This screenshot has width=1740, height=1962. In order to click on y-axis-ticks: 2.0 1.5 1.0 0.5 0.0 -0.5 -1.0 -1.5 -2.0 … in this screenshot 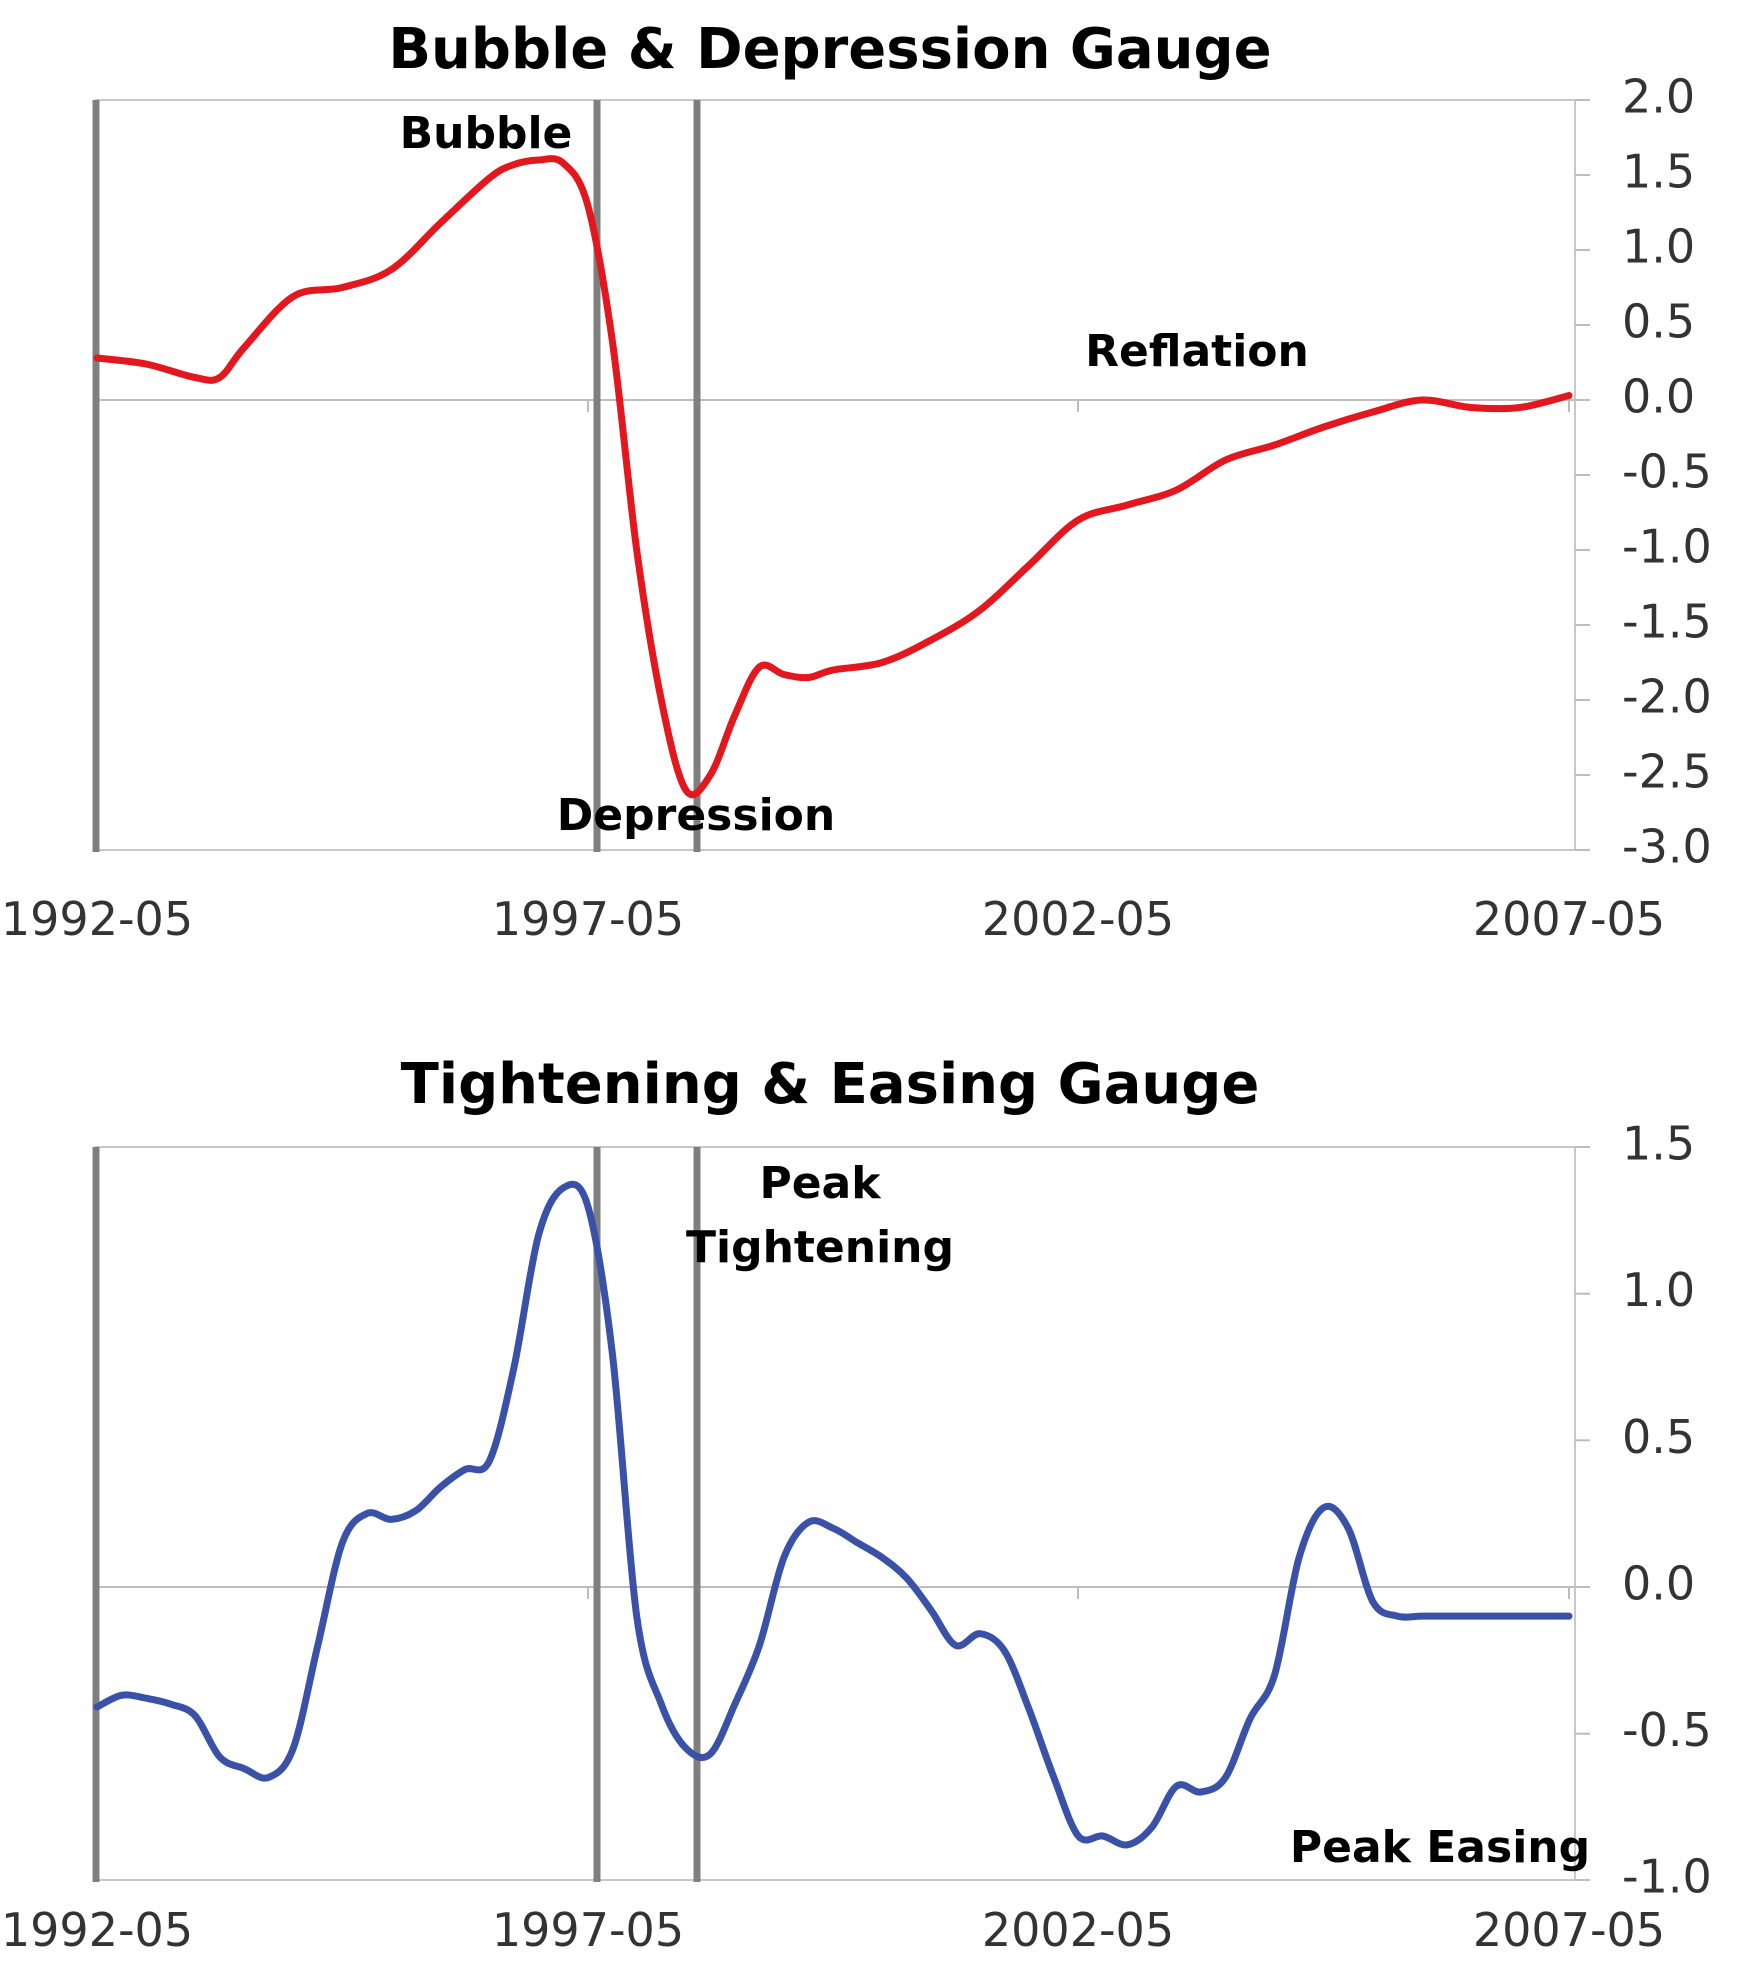, I will do `click(1643, 472)`.